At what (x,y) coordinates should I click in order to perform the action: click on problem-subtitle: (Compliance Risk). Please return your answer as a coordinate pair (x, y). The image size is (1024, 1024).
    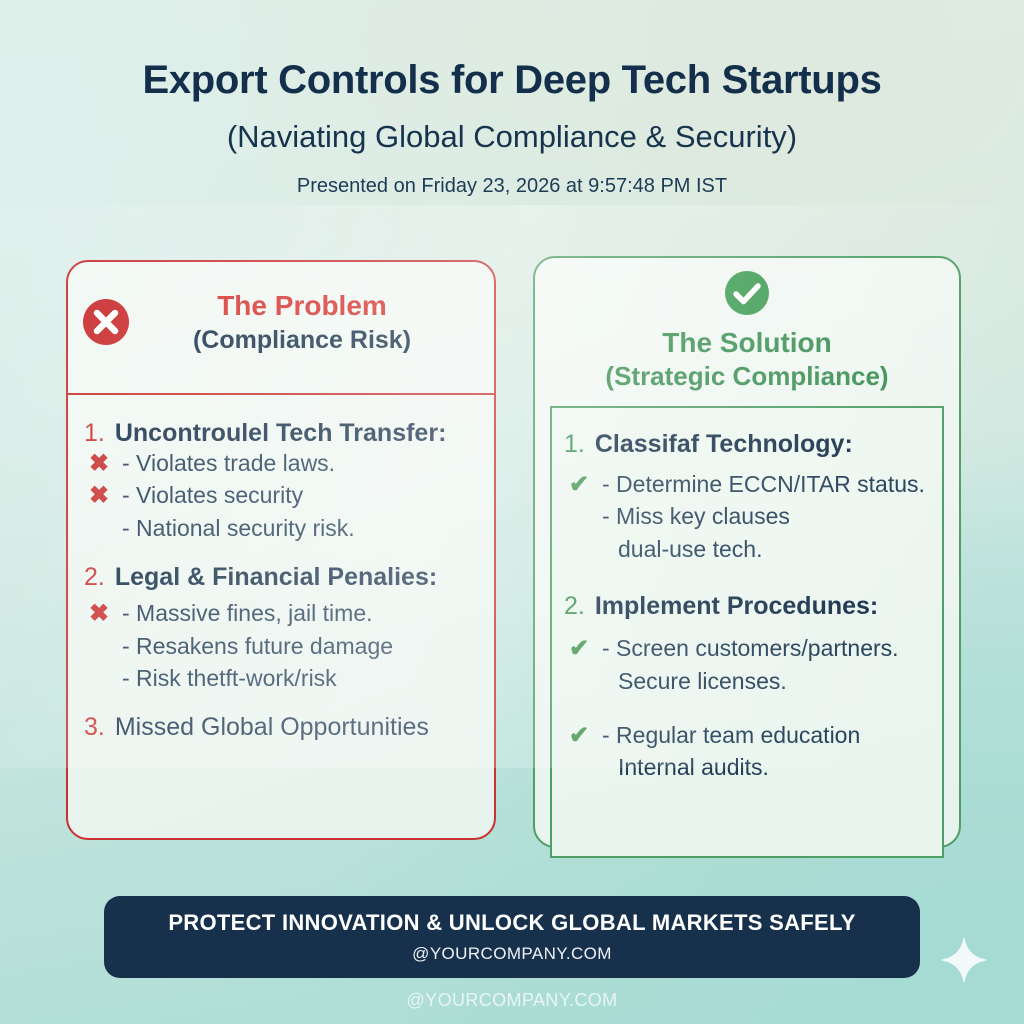
    Looking at the image, I should click on (302, 340).